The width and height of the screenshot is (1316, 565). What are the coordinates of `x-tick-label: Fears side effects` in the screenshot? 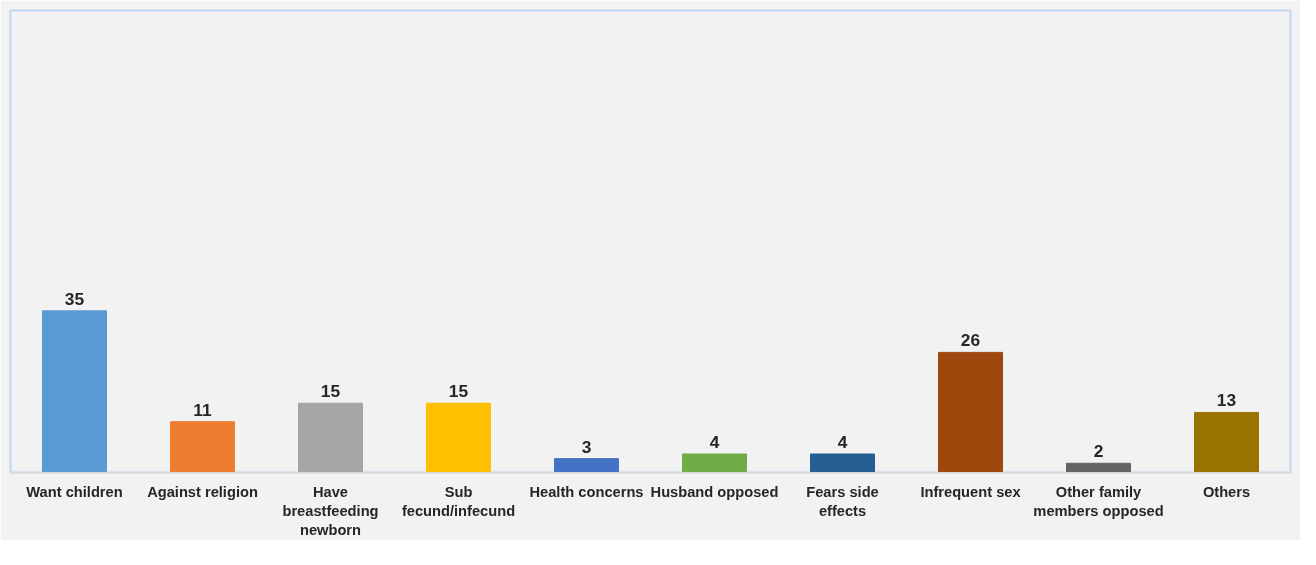 It's located at (842, 501).